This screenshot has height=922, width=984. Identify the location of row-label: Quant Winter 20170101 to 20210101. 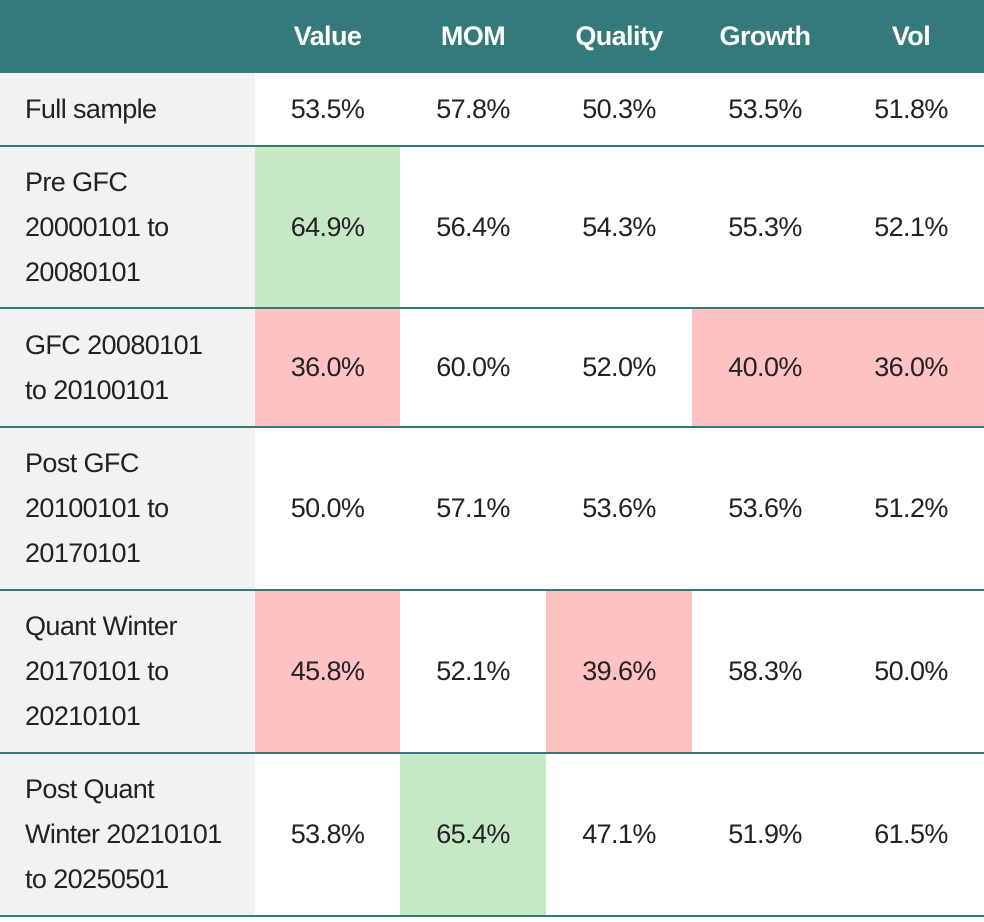
(127, 672).